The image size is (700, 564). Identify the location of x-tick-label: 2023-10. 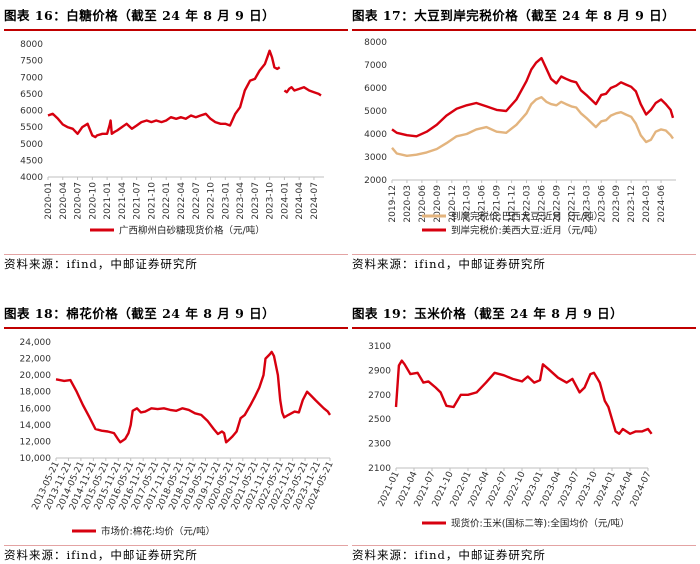
(271, 201).